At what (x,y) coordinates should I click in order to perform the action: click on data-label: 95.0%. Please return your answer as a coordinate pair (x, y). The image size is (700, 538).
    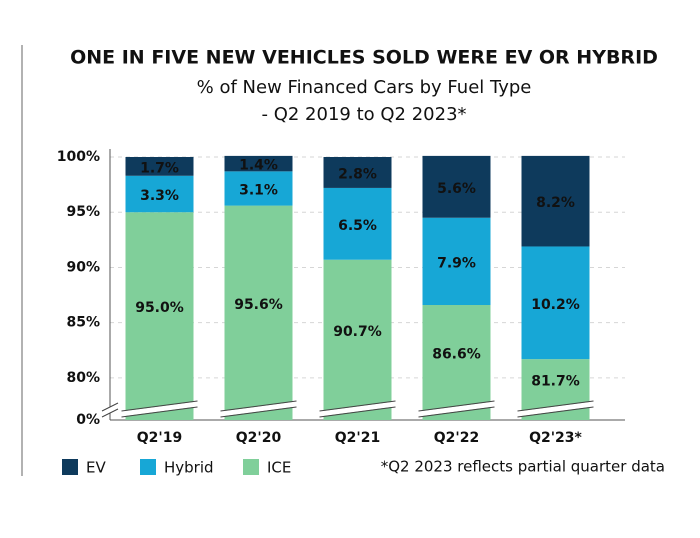
    Looking at the image, I should click on (159, 308).